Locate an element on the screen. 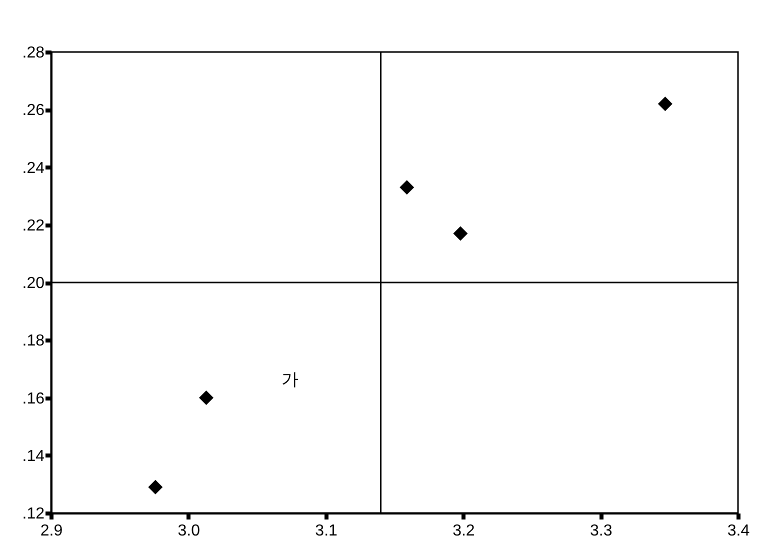 This screenshot has width=757, height=549. y-tick-label: .14 is located at coordinates (33, 456).